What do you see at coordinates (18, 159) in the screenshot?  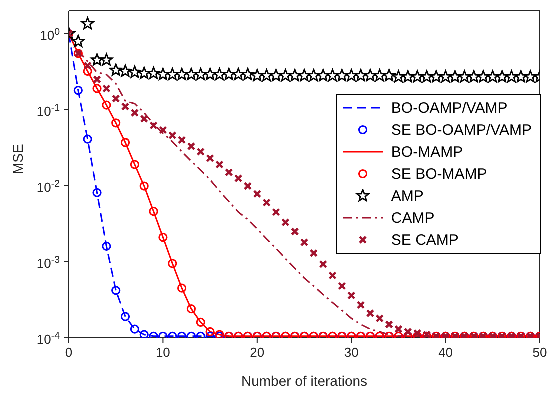 I see `y-axis-title: MSE` at bounding box center [18, 159].